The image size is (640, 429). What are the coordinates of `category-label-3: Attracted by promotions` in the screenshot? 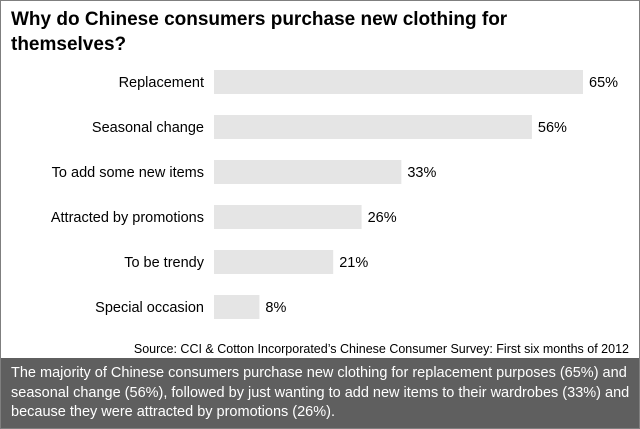 It's located at (127, 218).